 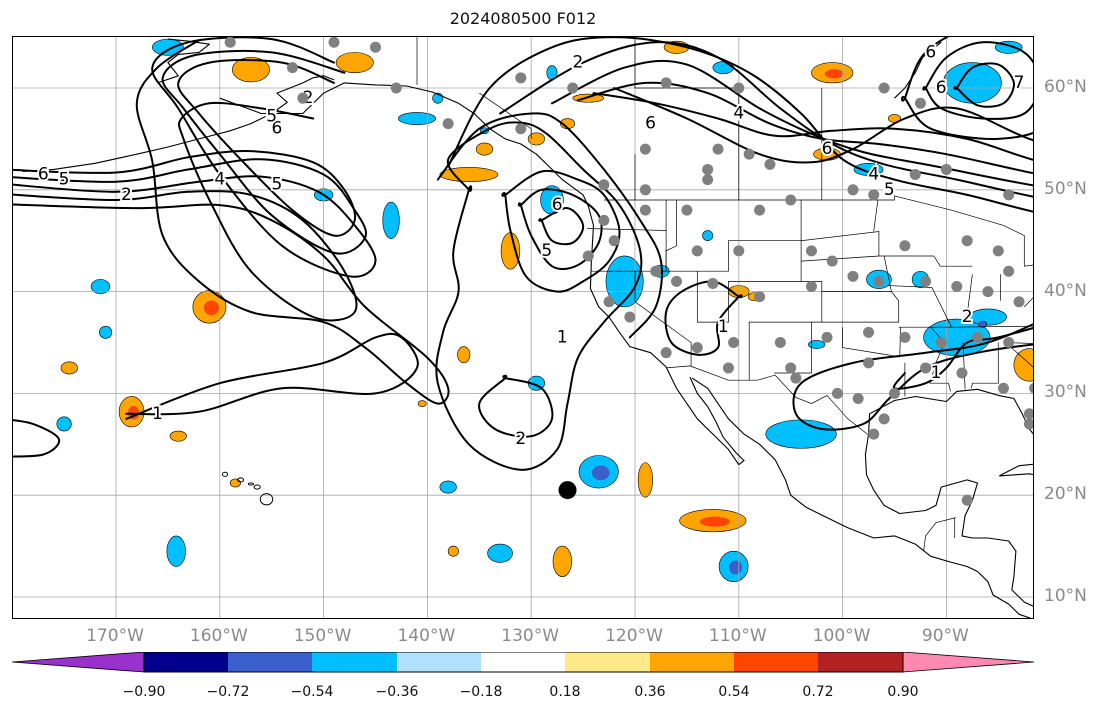 I want to click on contour-label: 2, so click(x=520, y=439).